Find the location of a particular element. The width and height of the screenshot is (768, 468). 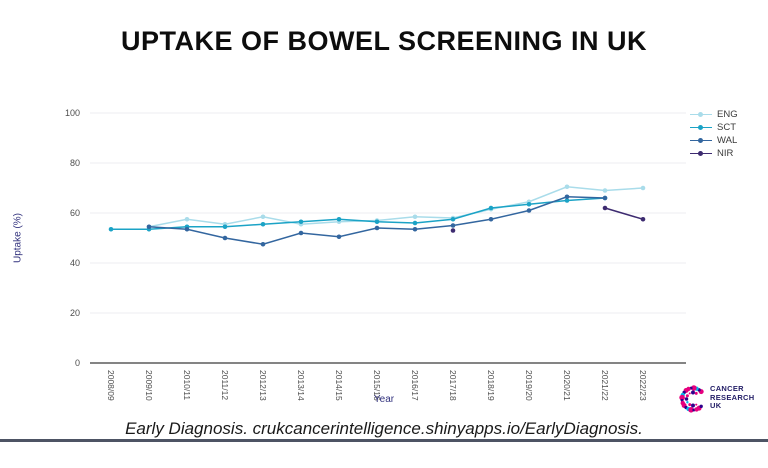

x-tick-label: 2015/16 is located at coordinates (377, 385).